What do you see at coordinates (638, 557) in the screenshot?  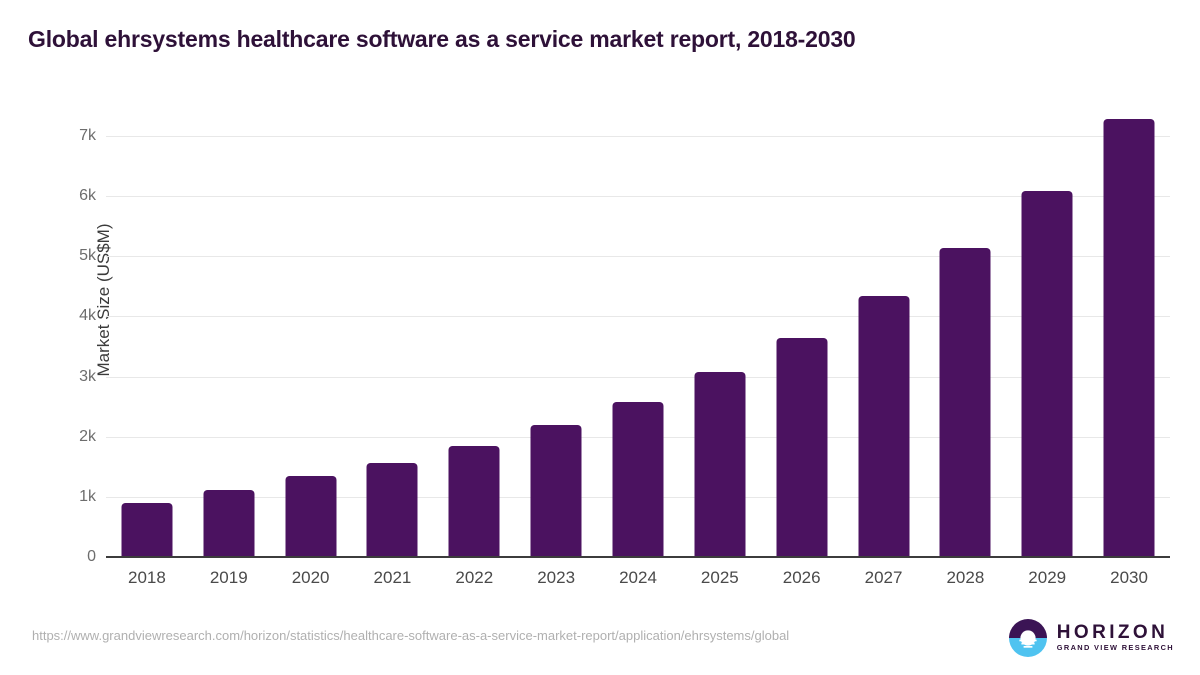 I see `x-axis-line` at bounding box center [638, 557].